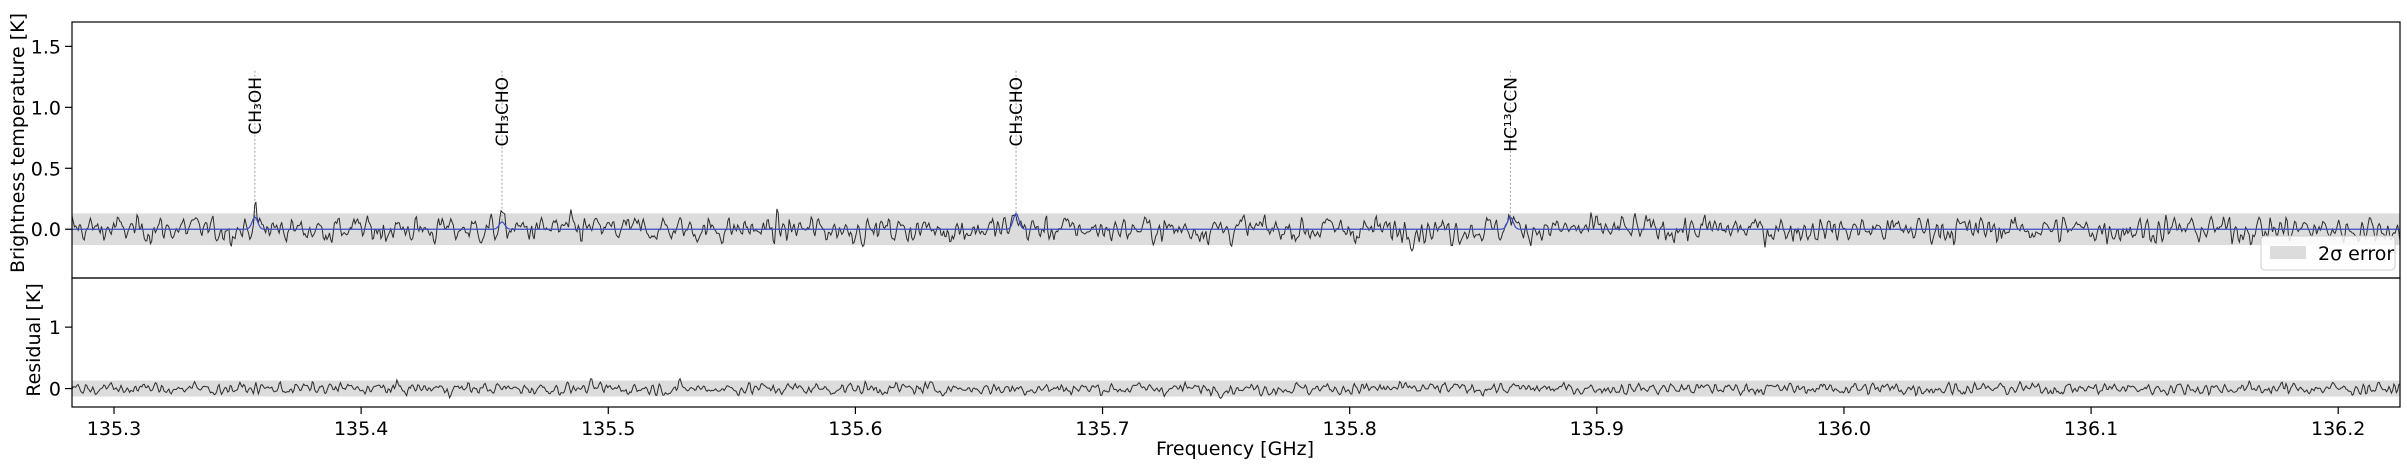 The height and width of the screenshot is (468, 2407). I want to click on x-tick-label: 135.6, so click(855, 429).